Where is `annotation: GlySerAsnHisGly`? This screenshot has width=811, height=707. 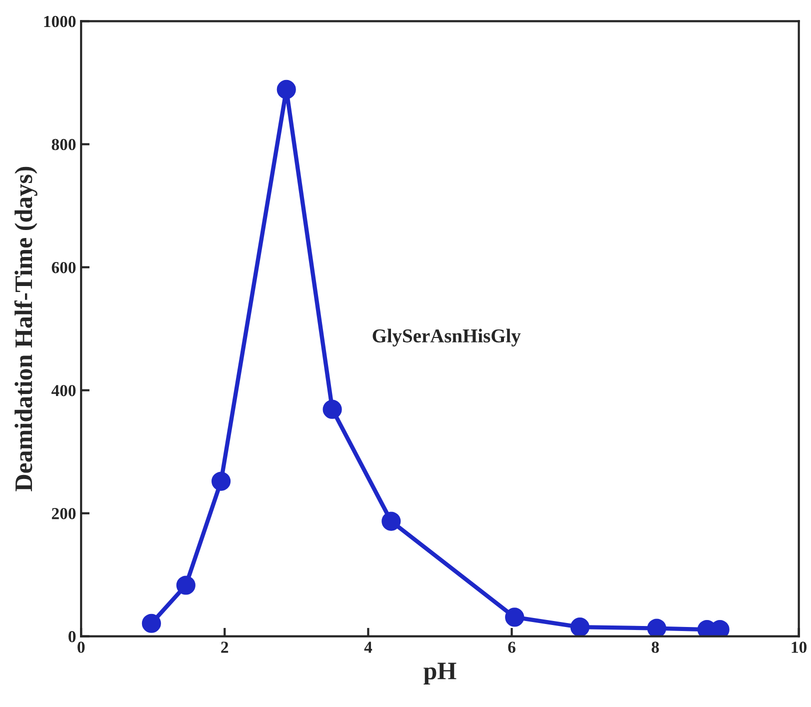 annotation: GlySerAsnHisGly is located at coordinates (446, 337).